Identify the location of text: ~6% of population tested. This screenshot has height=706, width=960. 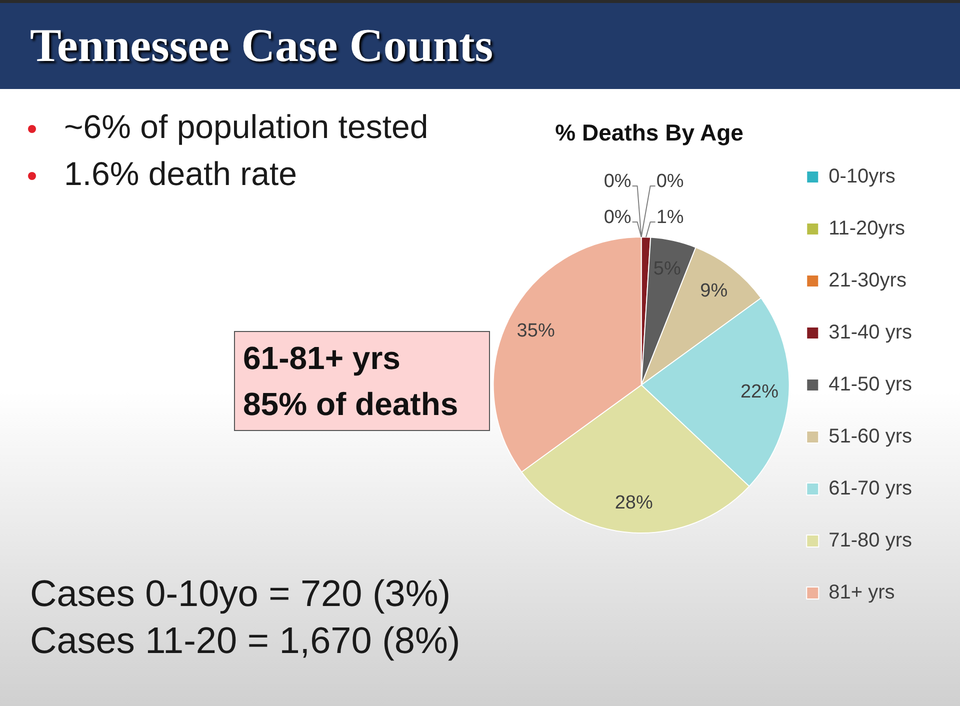
(246, 127).